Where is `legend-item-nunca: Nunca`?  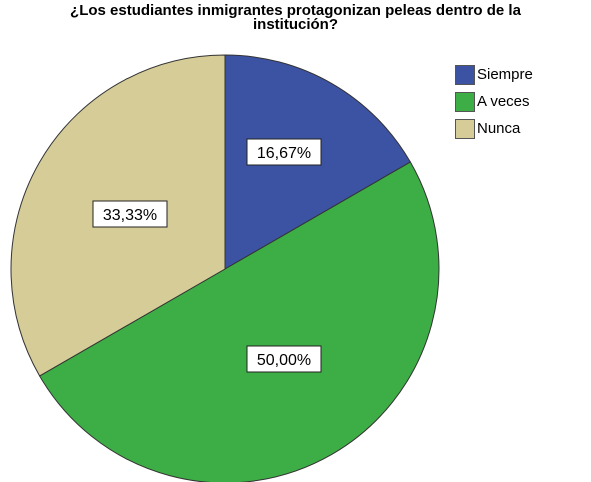
legend-item-nunca: Nunca is located at coordinates (494, 128).